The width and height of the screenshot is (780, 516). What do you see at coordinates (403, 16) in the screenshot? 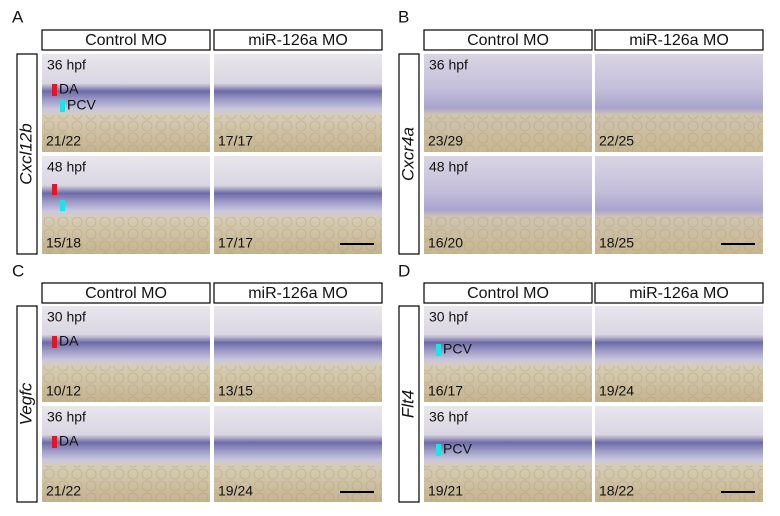
I see `panel-letter: B` at bounding box center [403, 16].